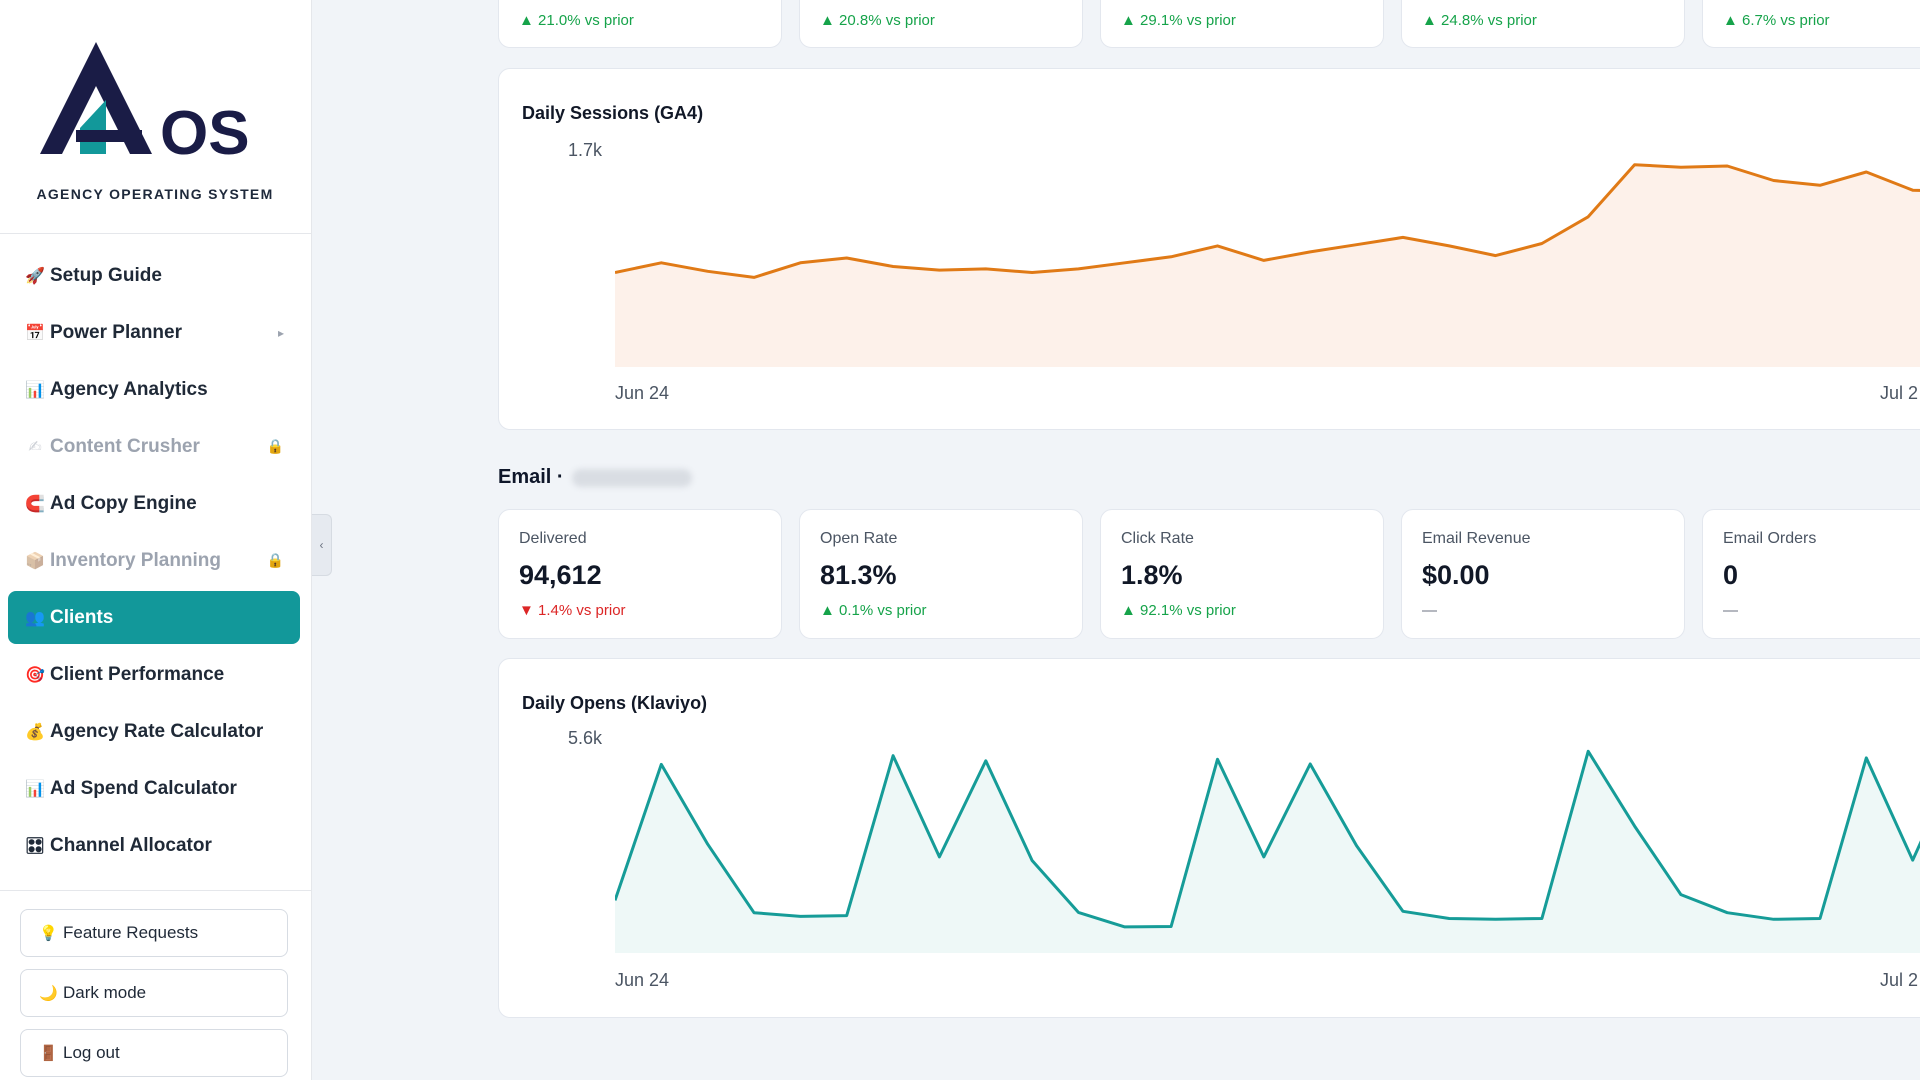 Image resolution: width=1920 pixels, height=1080 pixels. What do you see at coordinates (877, 20) in the screenshot?
I see `kpi-delta: ▲ 20.8% vs prior` at bounding box center [877, 20].